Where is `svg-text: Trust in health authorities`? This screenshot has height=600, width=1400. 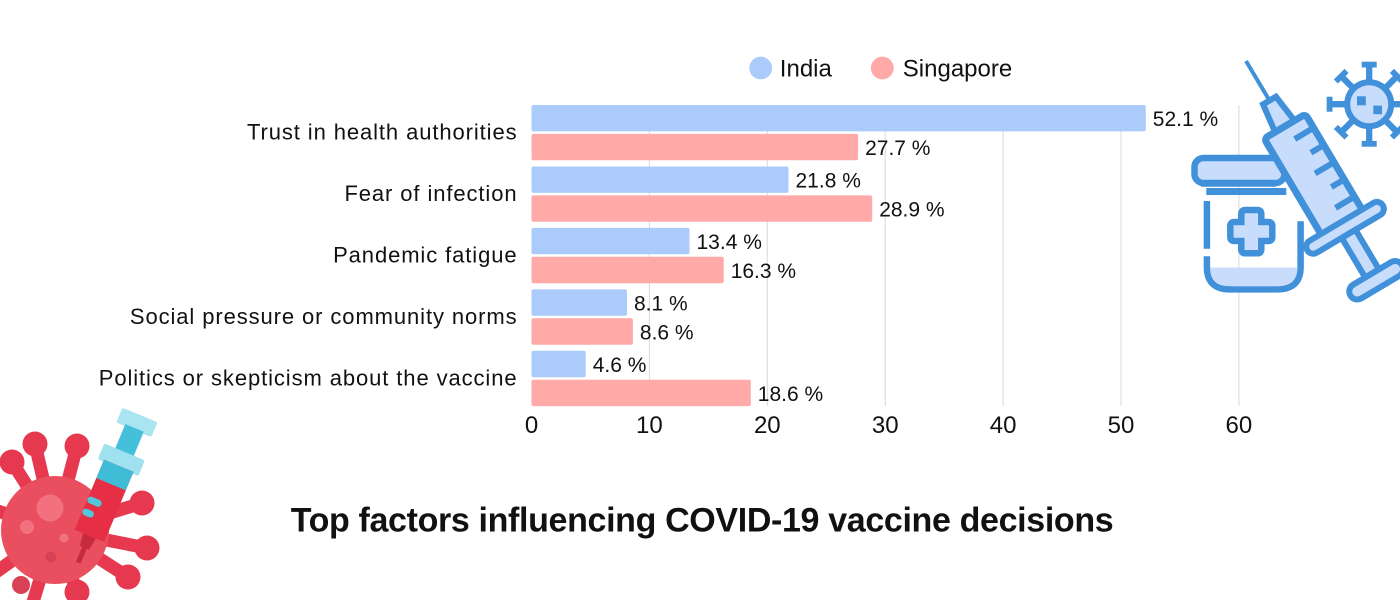 svg-text: Trust in health authorities is located at coordinates (382, 132).